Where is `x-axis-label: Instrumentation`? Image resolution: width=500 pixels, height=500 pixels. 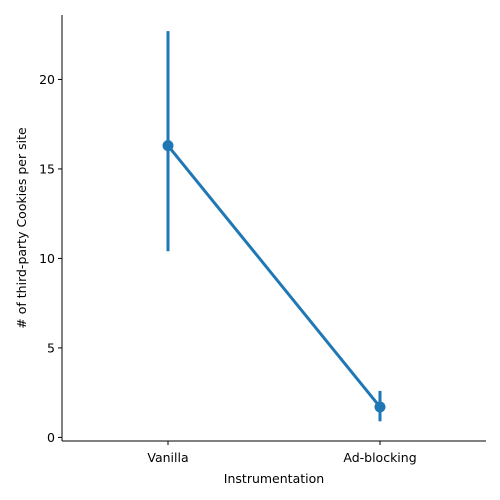
x-axis-label: Instrumentation is located at coordinates (274, 478).